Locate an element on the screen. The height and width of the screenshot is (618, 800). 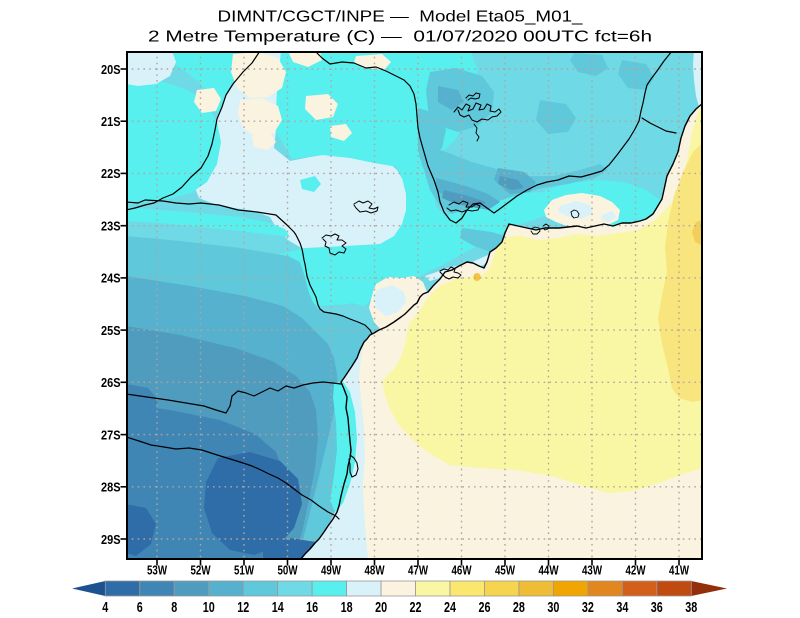
svg-text: 21S is located at coordinates (111, 121).